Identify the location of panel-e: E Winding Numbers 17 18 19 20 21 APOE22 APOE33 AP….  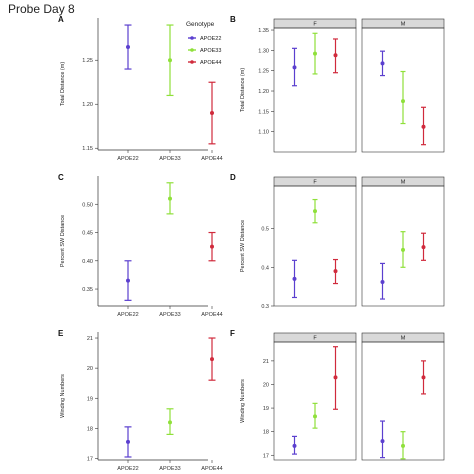
(140, 400).